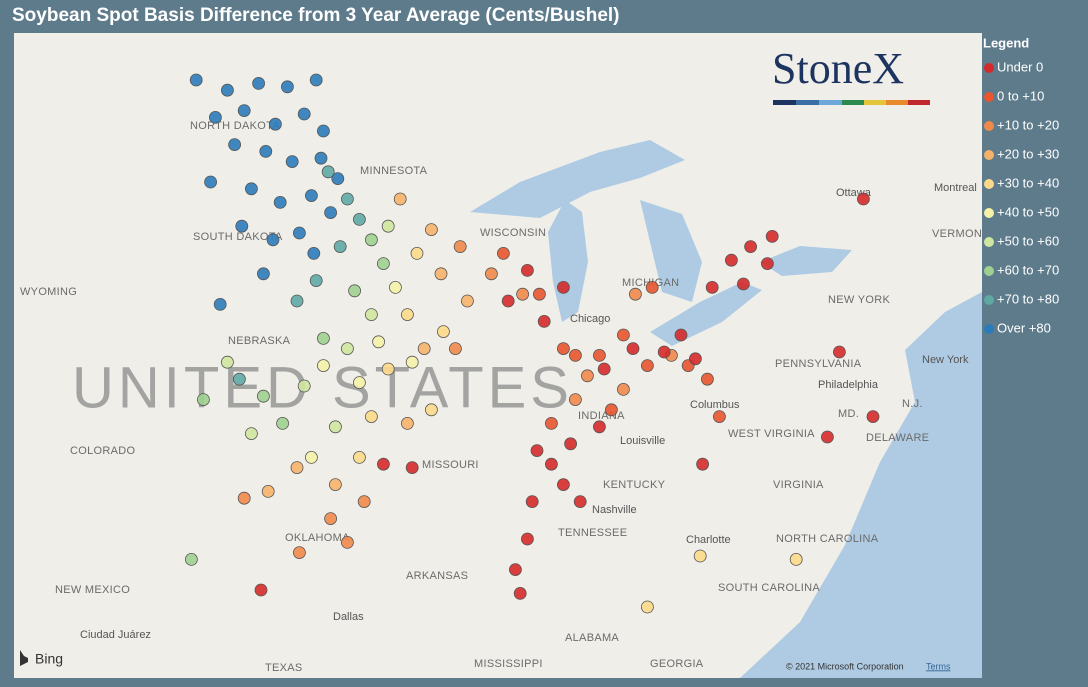 The width and height of the screenshot is (1088, 687). What do you see at coordinates (235, 126) in the screenshot?
I see `state-label: NORTH DAKOTA` at bounding box center [235, 126].